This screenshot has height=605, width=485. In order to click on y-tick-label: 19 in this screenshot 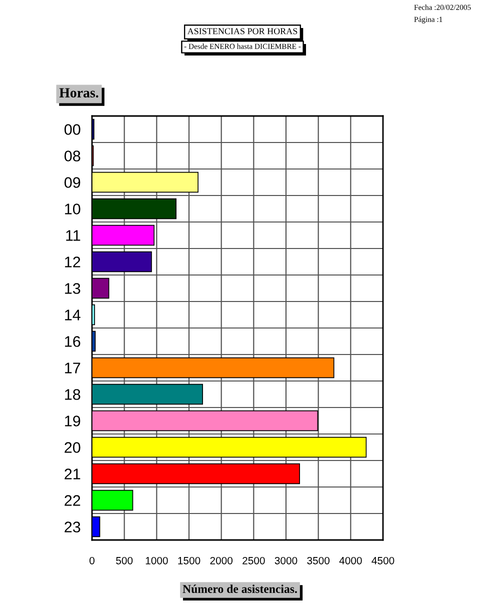, I will do `click(72, 421)`.